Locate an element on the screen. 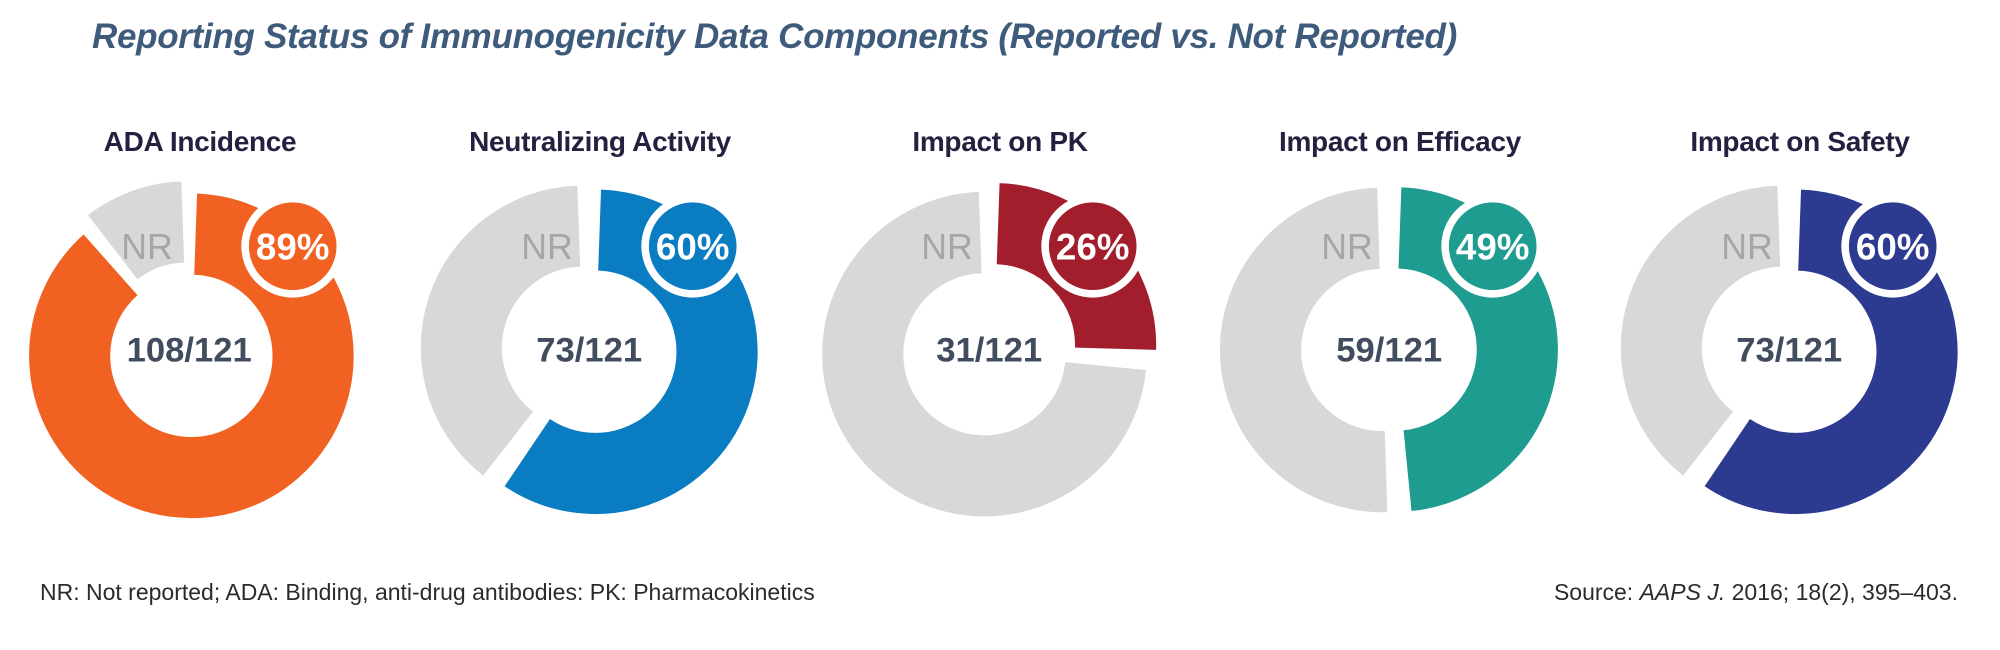  chart-panel: Impact on Safety NR 73/121 60% is located at coordinates (1800, 325).